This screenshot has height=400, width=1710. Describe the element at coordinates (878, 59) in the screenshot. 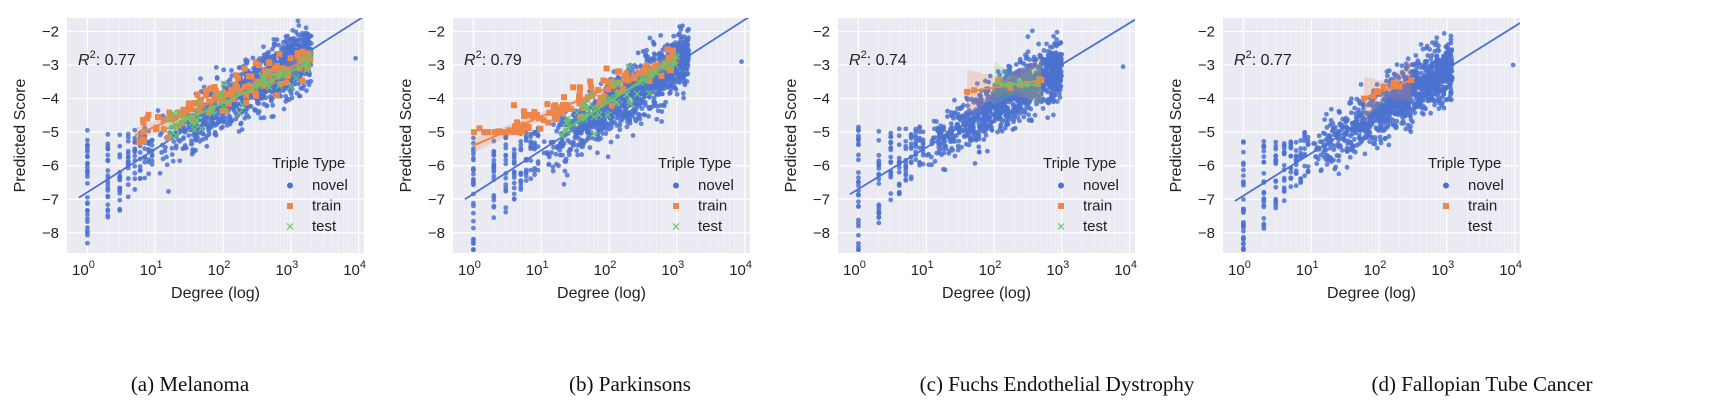

I see `r2-annotation: R2: 0.74` at that location.